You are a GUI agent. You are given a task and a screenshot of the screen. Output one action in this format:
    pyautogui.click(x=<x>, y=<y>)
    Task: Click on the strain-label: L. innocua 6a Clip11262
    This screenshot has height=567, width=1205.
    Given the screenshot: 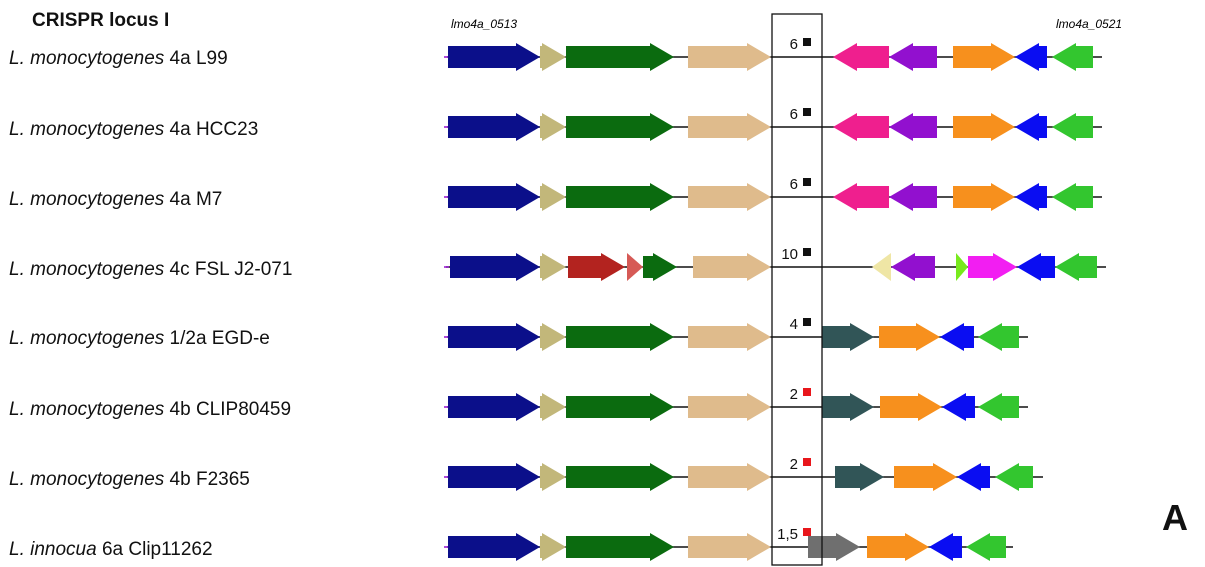 What is the action you would take?
    pyautogui.click(x=111, y=550)
    